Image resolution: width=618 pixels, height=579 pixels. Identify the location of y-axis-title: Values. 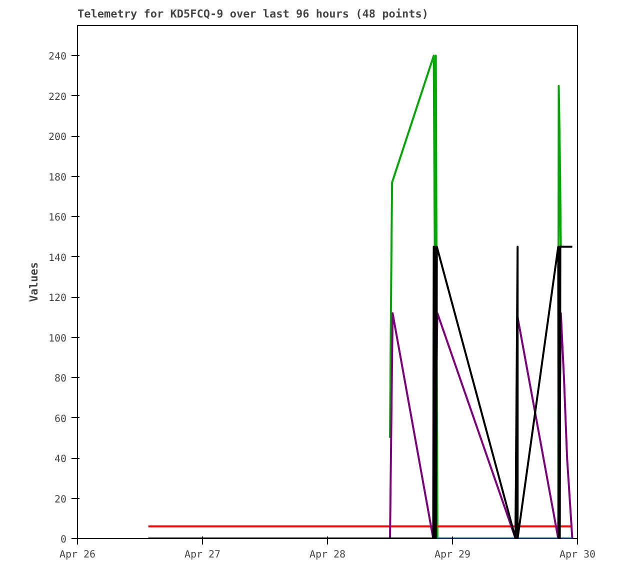
(33, 282).